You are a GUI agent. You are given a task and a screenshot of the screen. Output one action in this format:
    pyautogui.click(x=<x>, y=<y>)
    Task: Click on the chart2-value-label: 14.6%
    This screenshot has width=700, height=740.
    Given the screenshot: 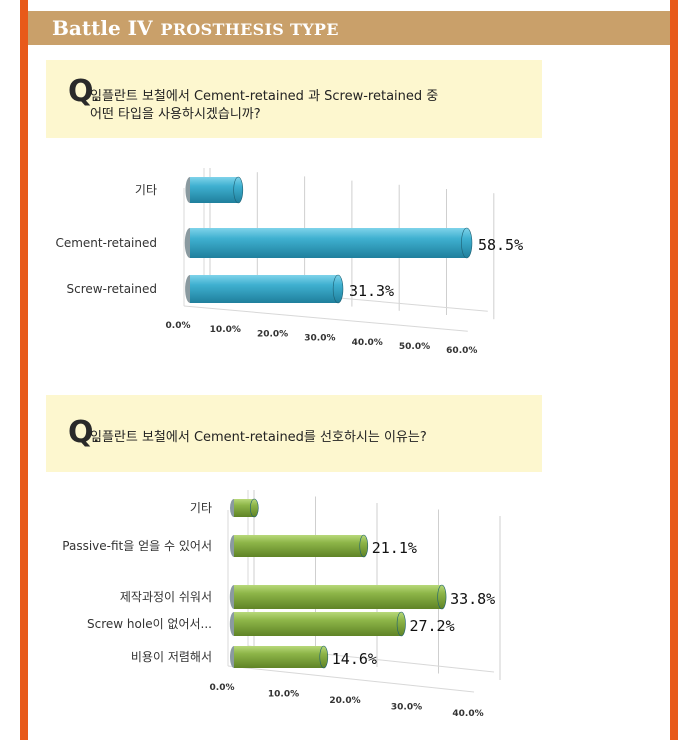 What is the action you would take?
    pyautogui.click(x=354, y=659)
    